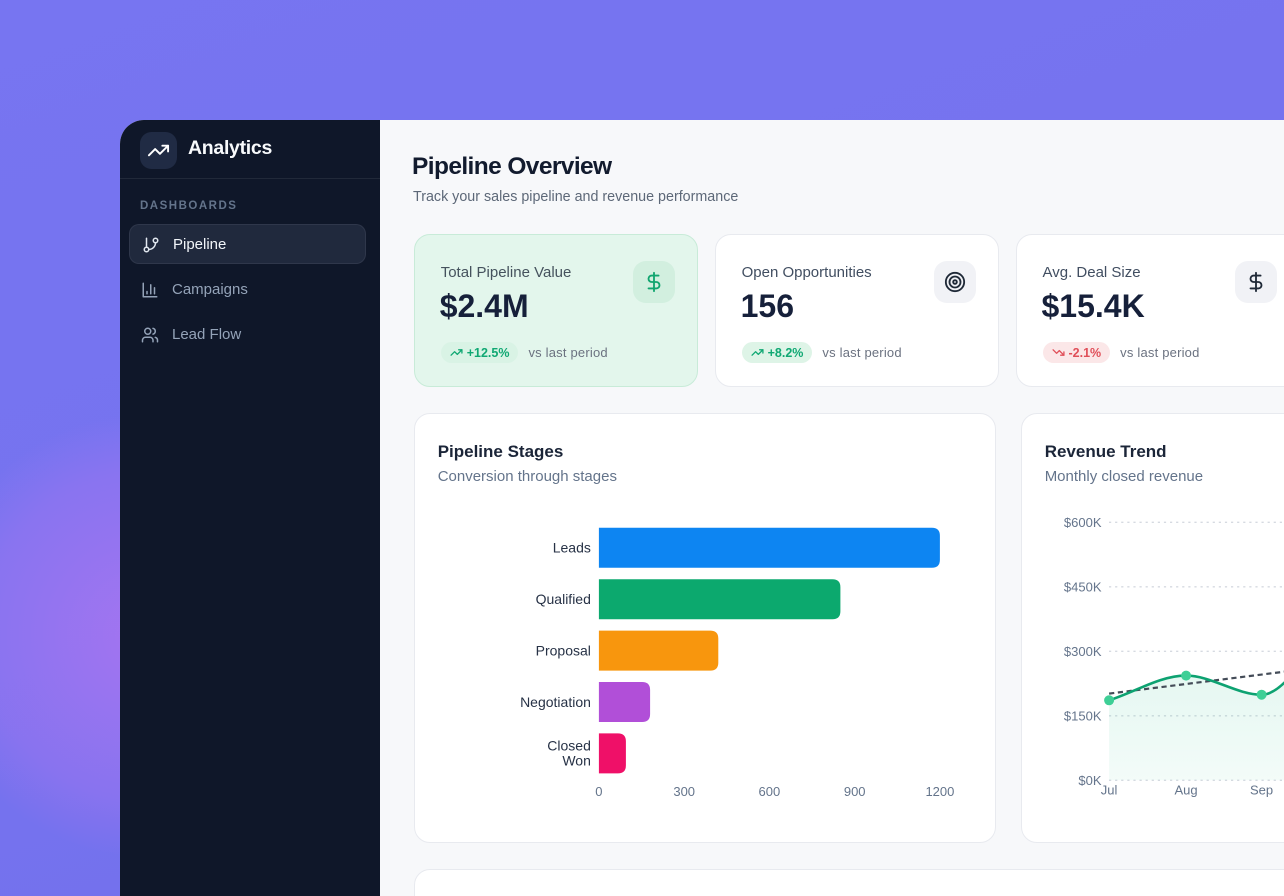  I want to click on svg-text: 900, so click(855, 791).